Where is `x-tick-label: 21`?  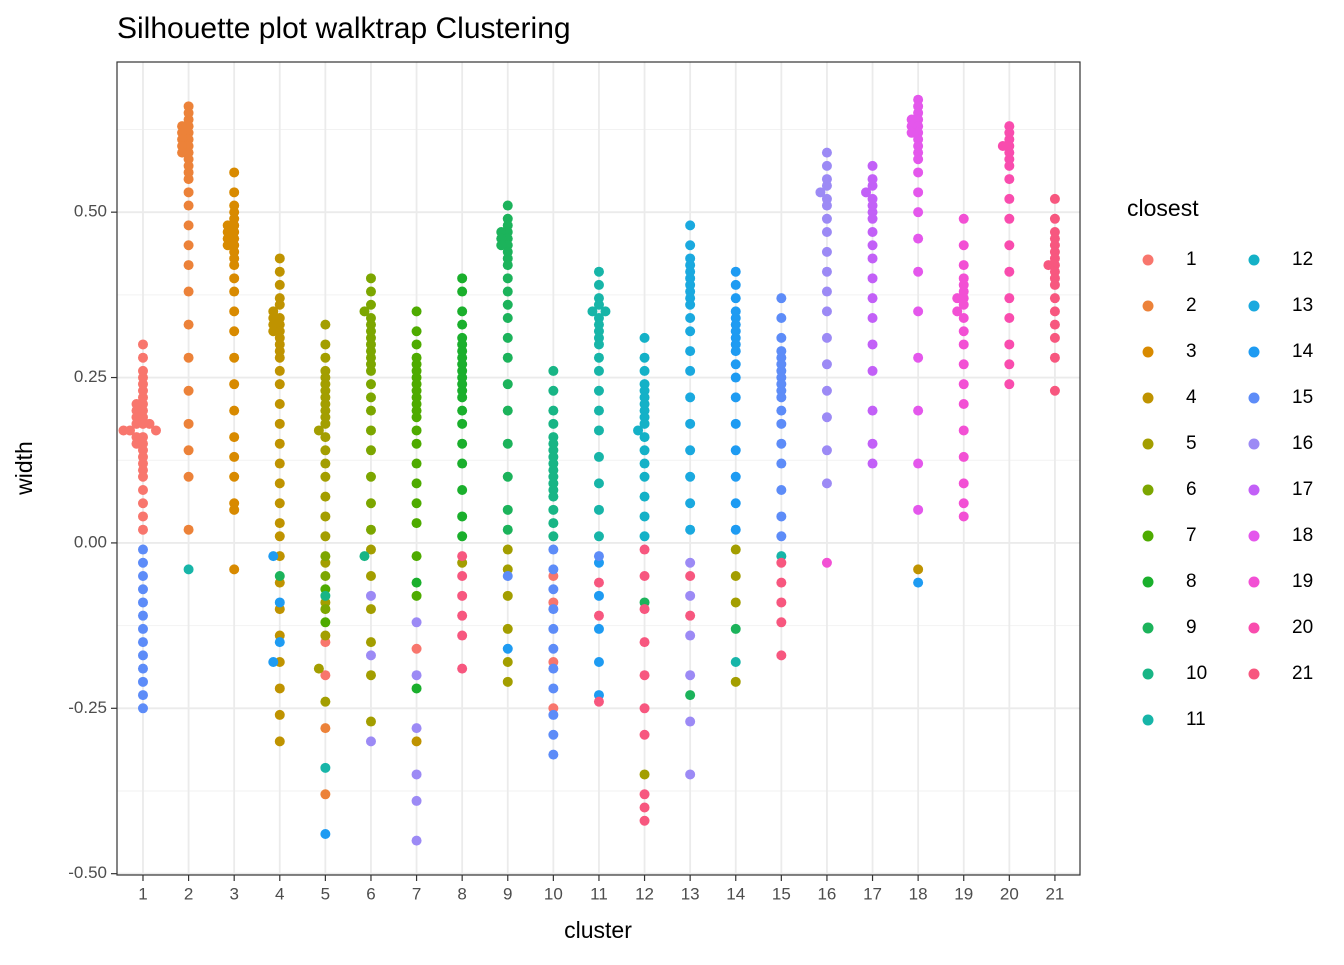
x-tick-label: 21 is located at coordinates (1054, 893).